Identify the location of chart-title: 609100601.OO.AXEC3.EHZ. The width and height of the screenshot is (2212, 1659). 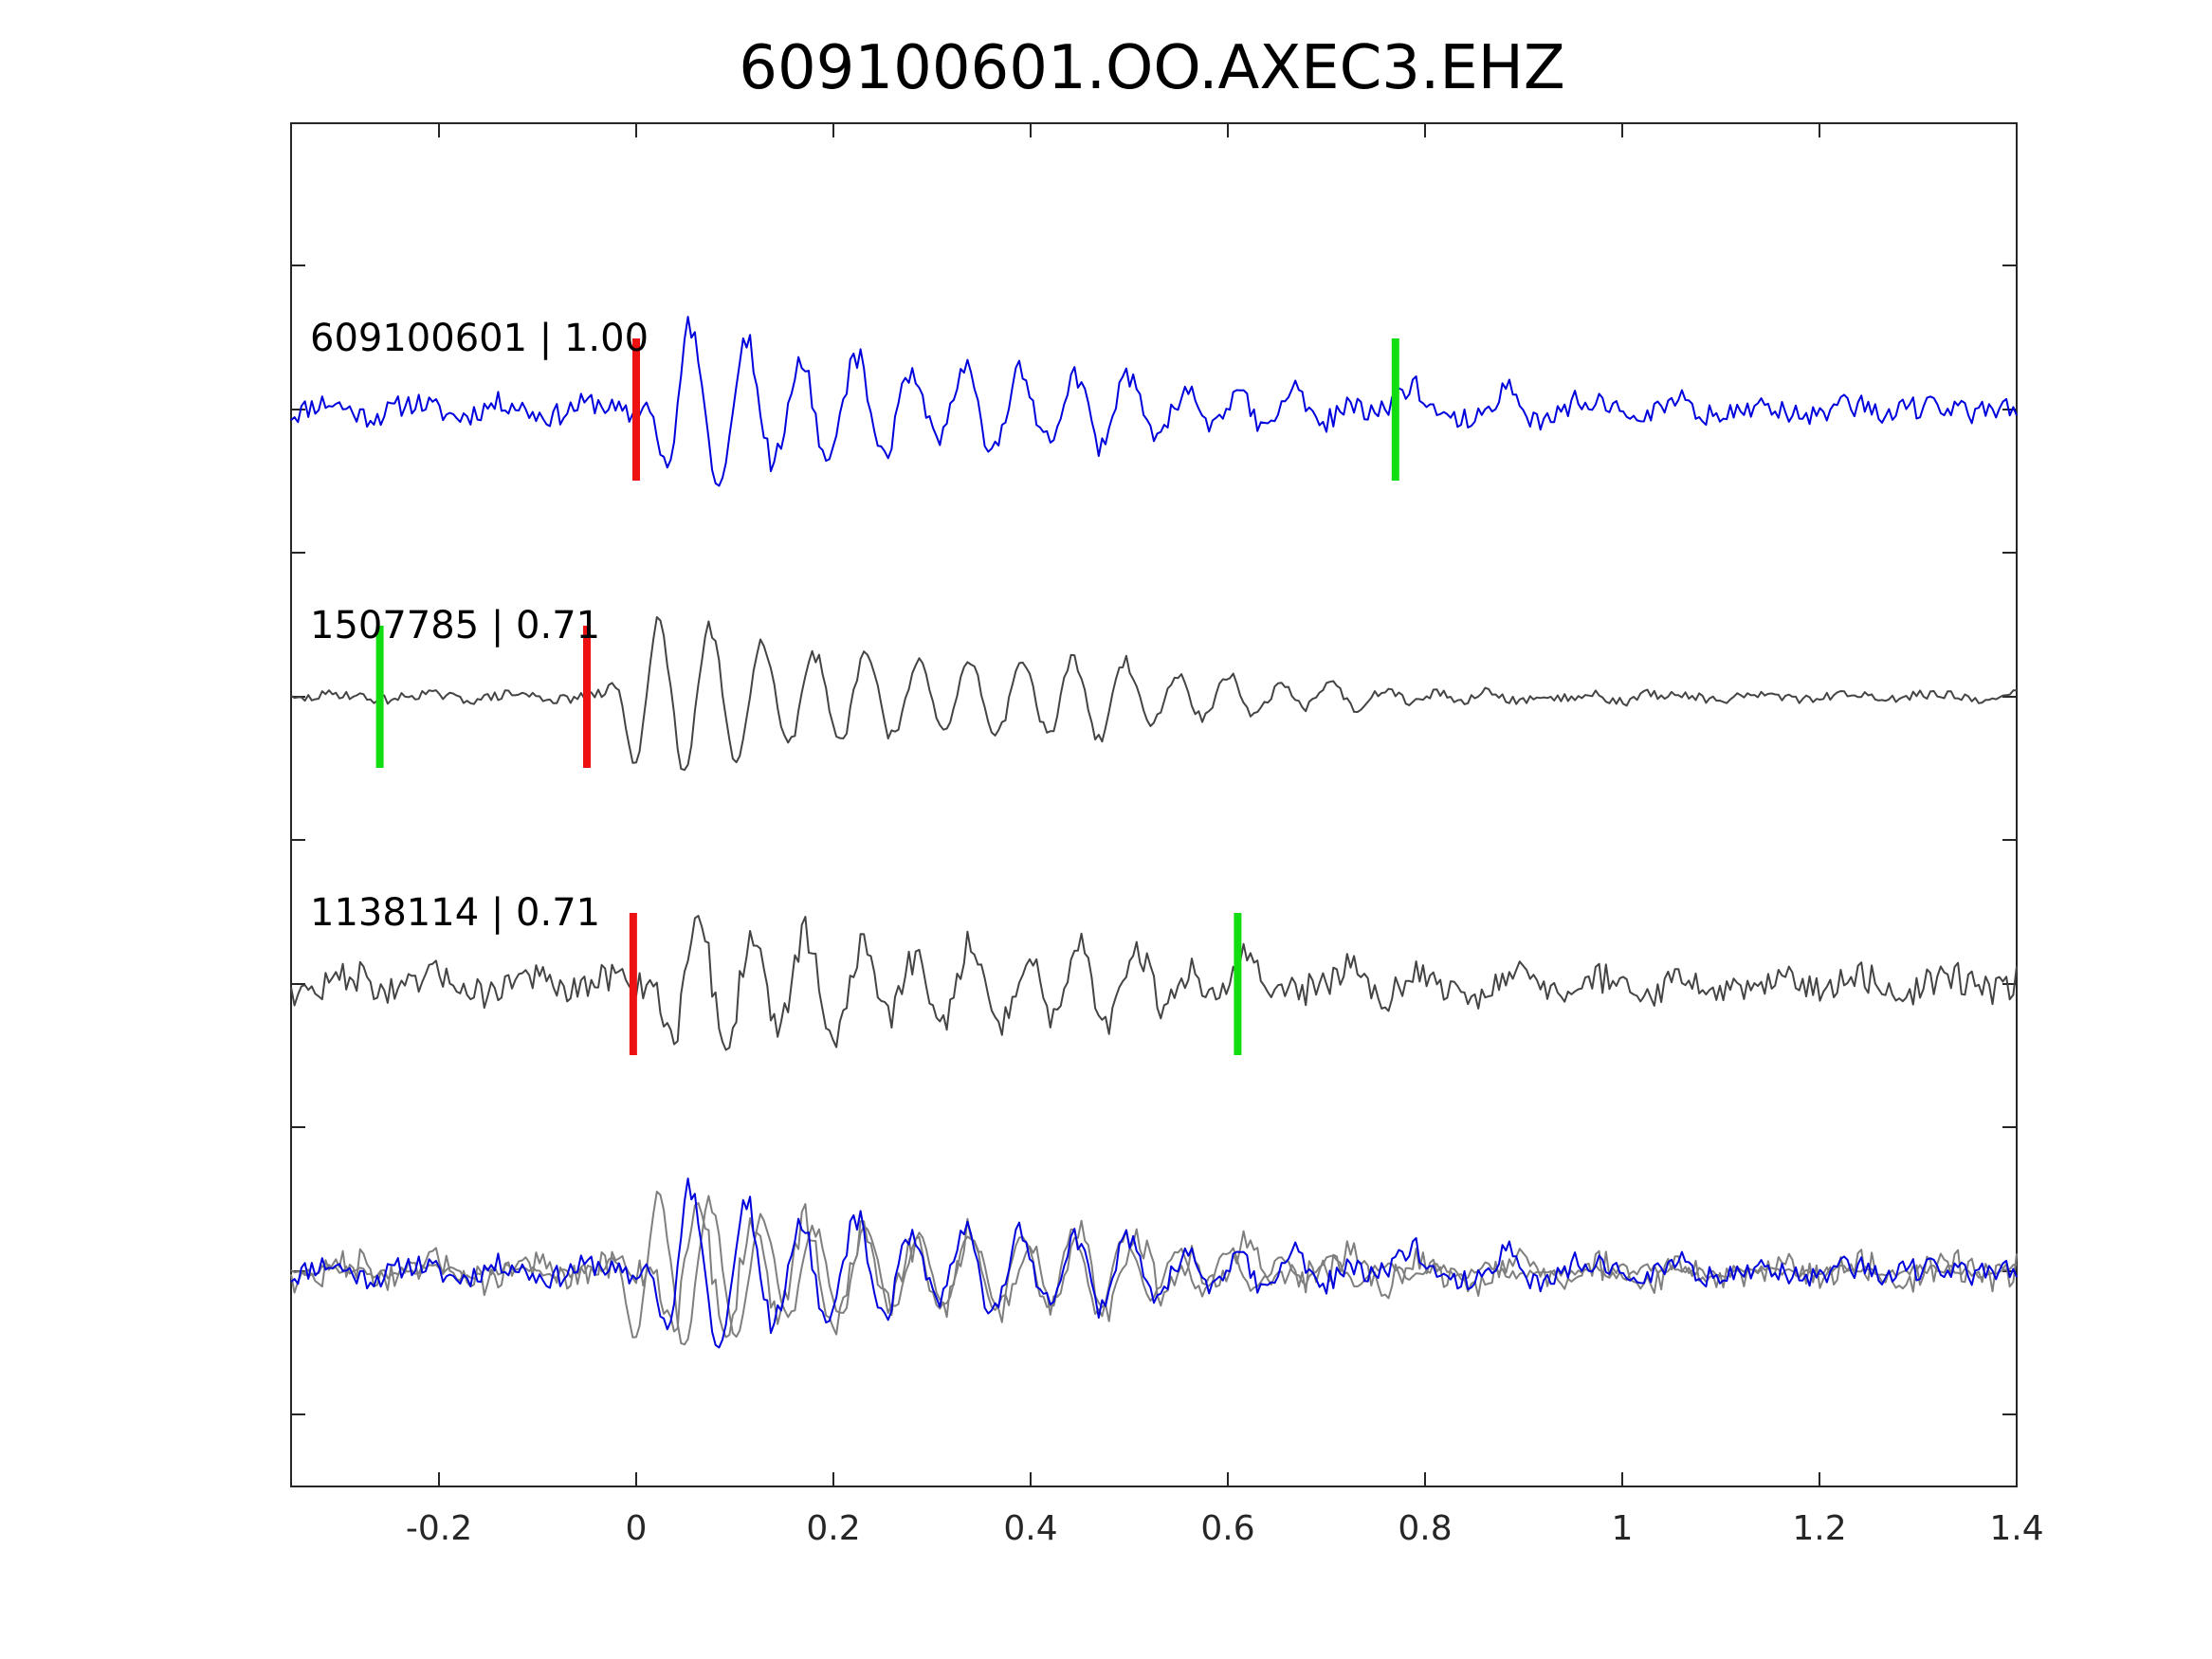
(1152, 68).